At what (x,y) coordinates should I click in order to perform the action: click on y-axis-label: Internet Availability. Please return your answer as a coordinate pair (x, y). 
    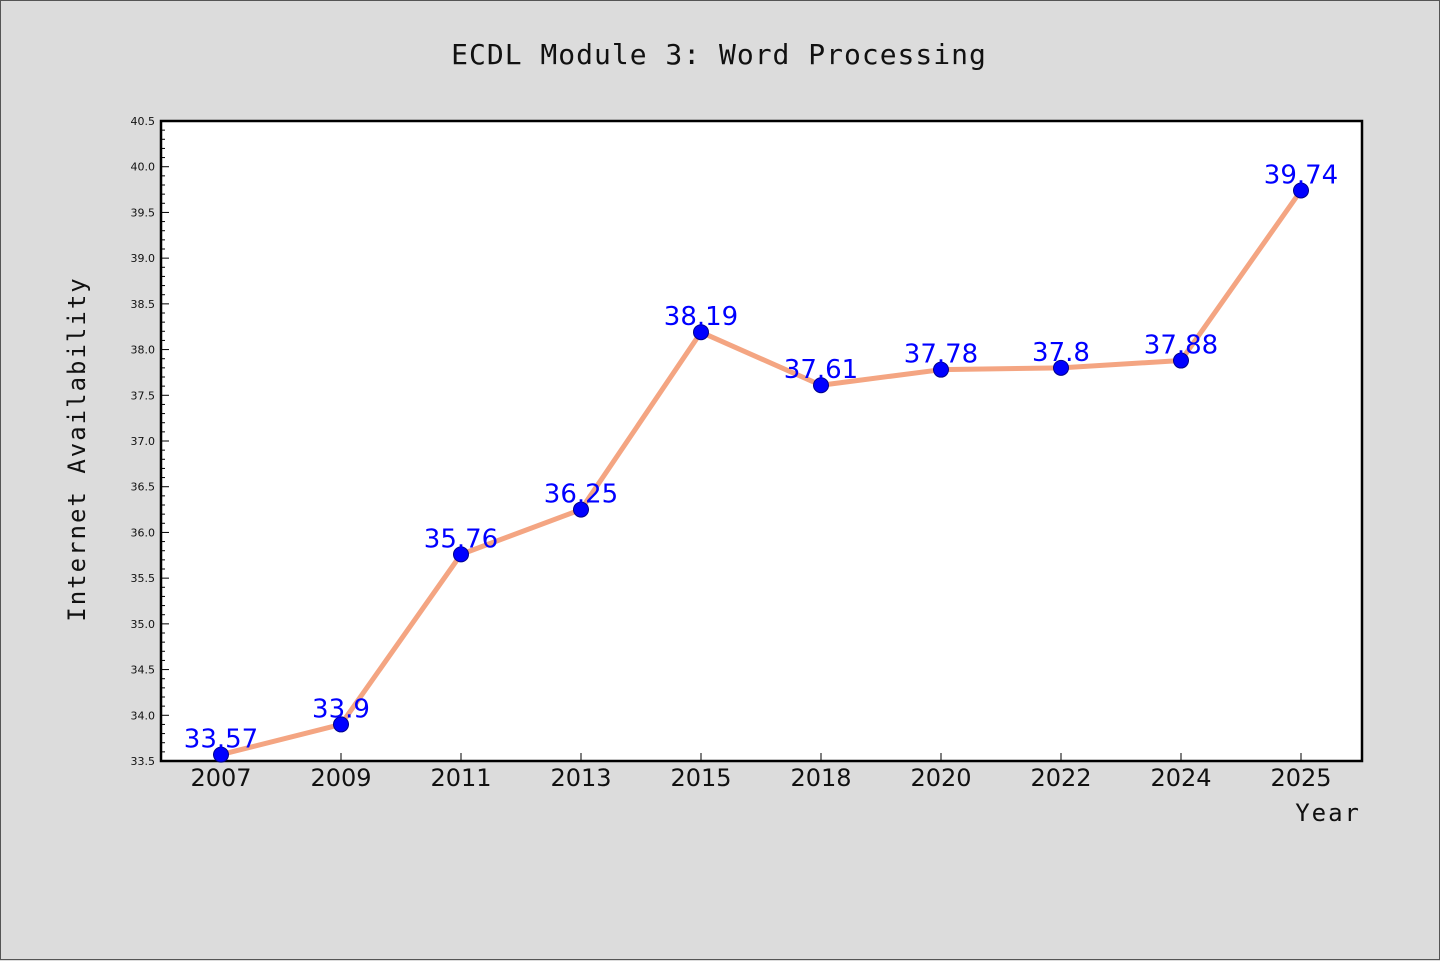
    Looking at the image, I should click on (77, 448).